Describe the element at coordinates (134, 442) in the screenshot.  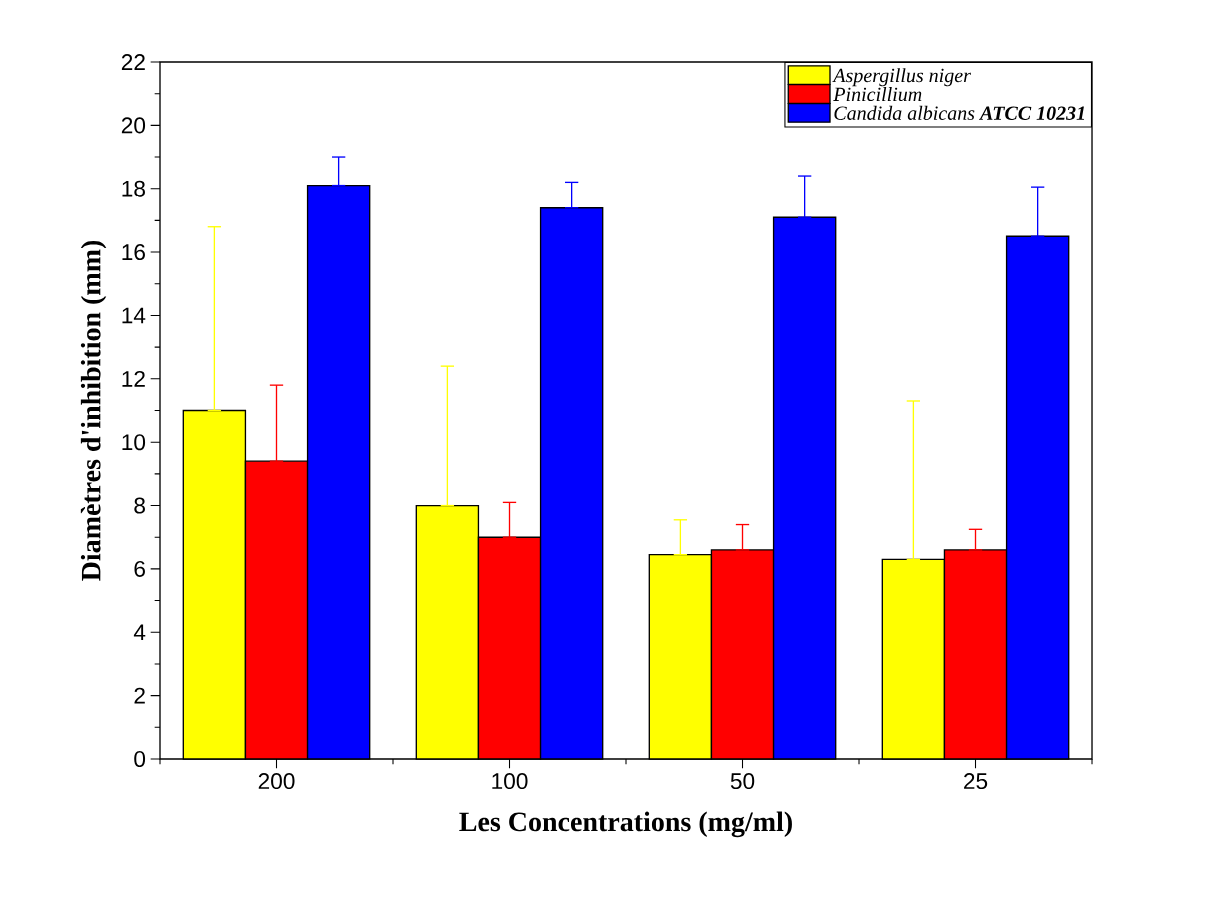
I see `y-tick-label: 10` at that location.